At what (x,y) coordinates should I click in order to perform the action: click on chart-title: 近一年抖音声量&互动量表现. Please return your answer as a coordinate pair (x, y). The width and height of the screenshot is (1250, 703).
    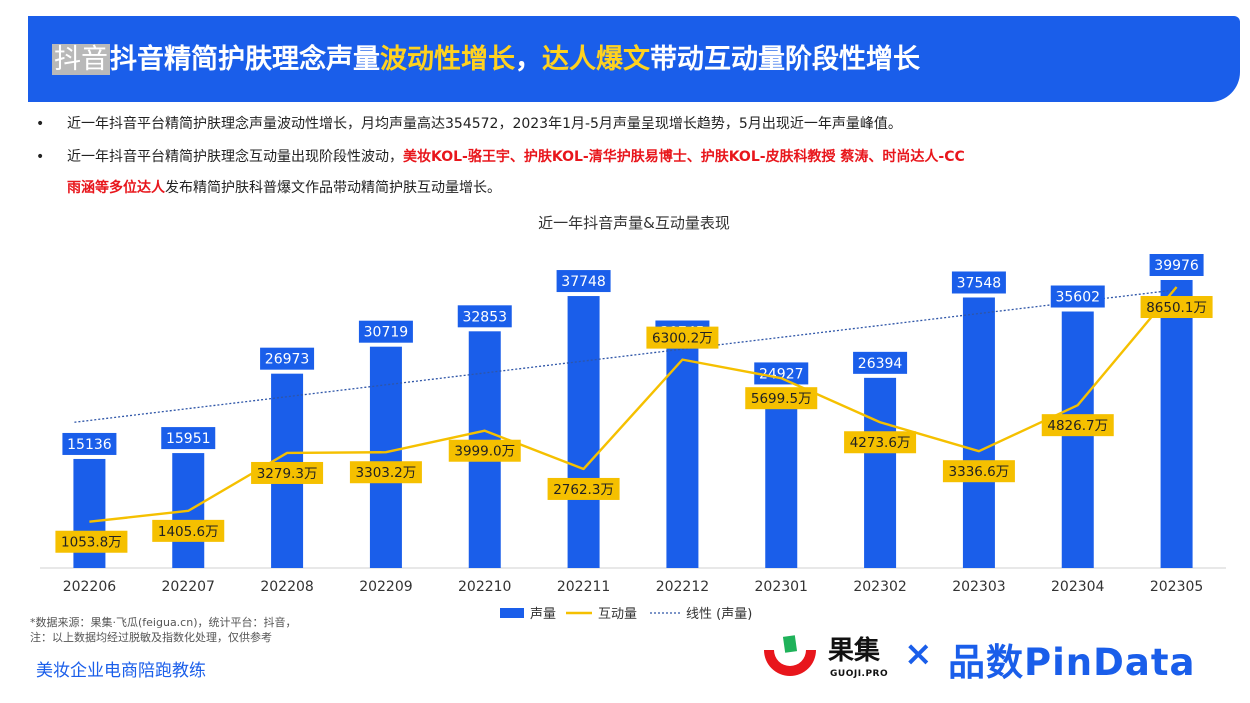
    Looking at the image, I should click on (634, 223).